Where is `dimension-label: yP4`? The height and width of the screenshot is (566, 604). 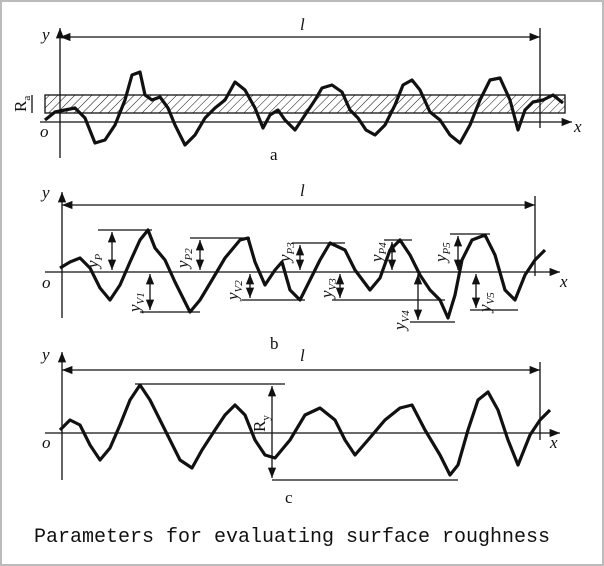 dimension-label: yP4 is located at coordinates (378, 253).